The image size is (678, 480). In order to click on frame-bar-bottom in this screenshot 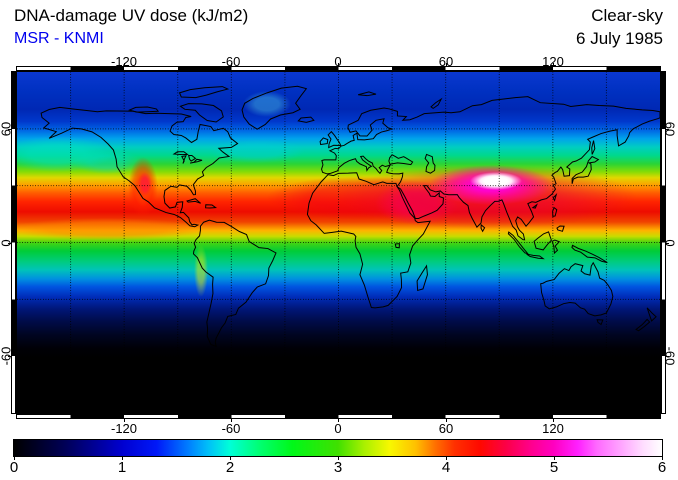, I will do `click(338, 416)`.